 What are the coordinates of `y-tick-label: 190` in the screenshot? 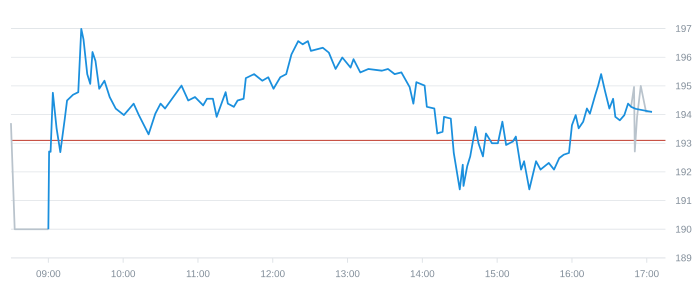 It's located at (684, 229).